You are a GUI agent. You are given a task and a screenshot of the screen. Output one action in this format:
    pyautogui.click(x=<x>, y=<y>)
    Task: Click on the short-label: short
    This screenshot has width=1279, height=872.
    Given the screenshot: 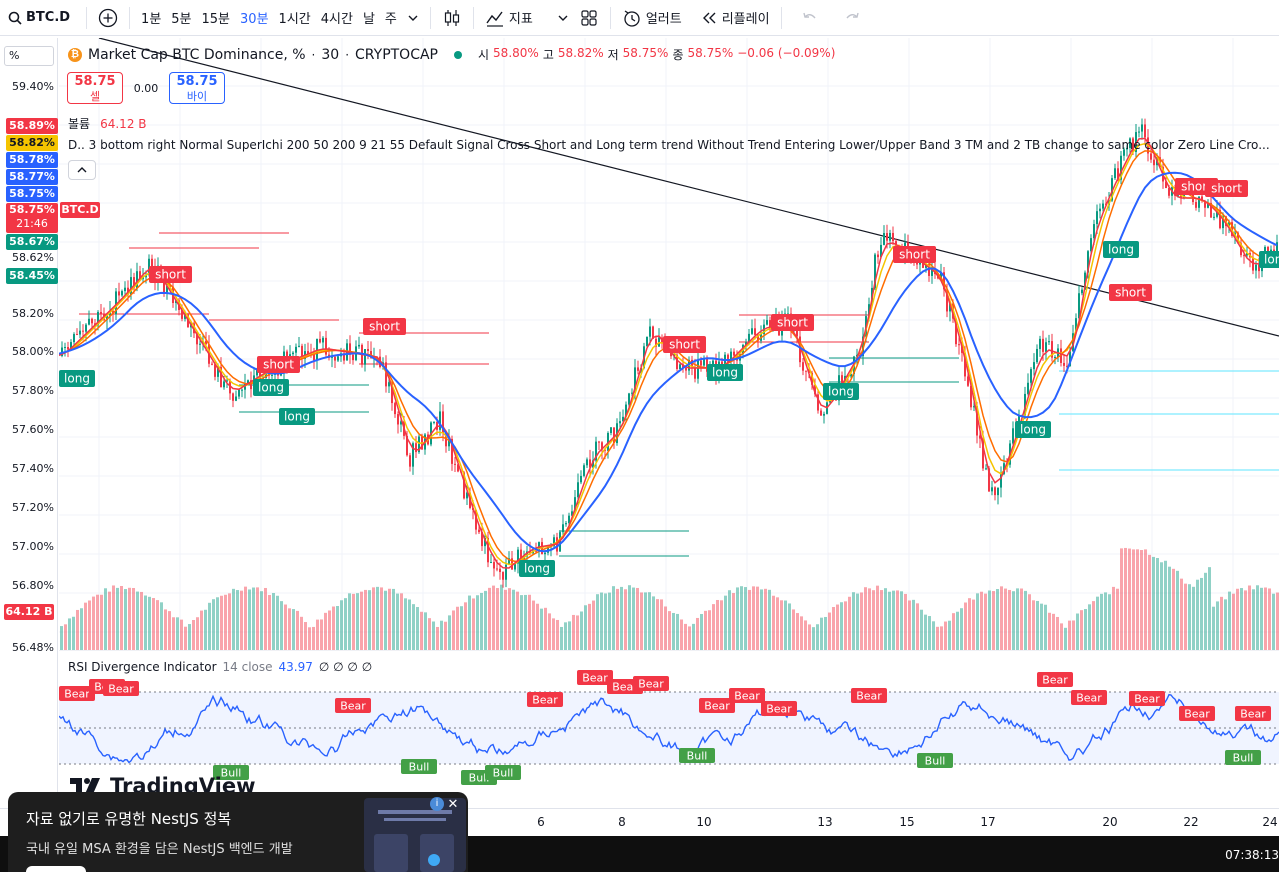 What is the action you would take?
    pyautogui.click(x=170, y=274)
    